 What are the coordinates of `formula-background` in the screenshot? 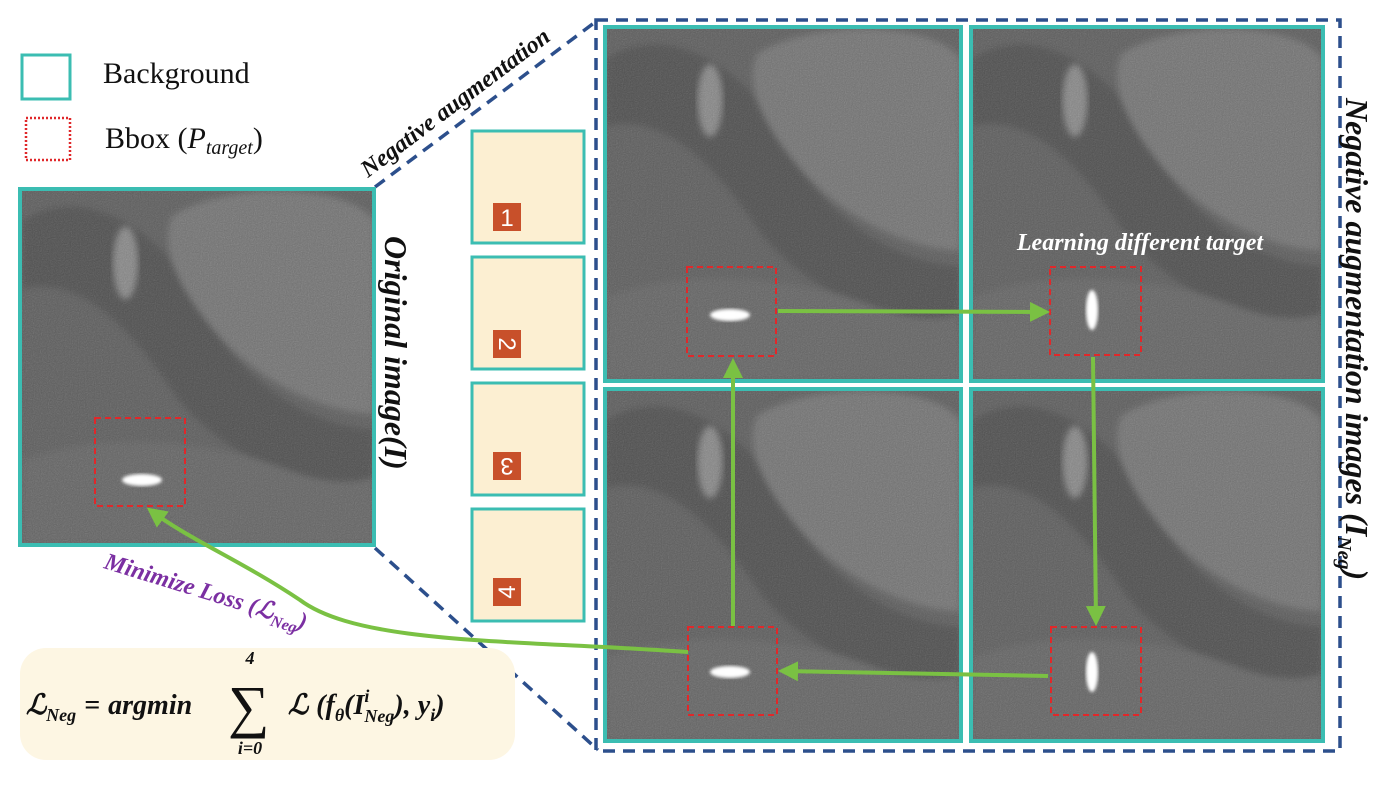 It's located at (267, 704).